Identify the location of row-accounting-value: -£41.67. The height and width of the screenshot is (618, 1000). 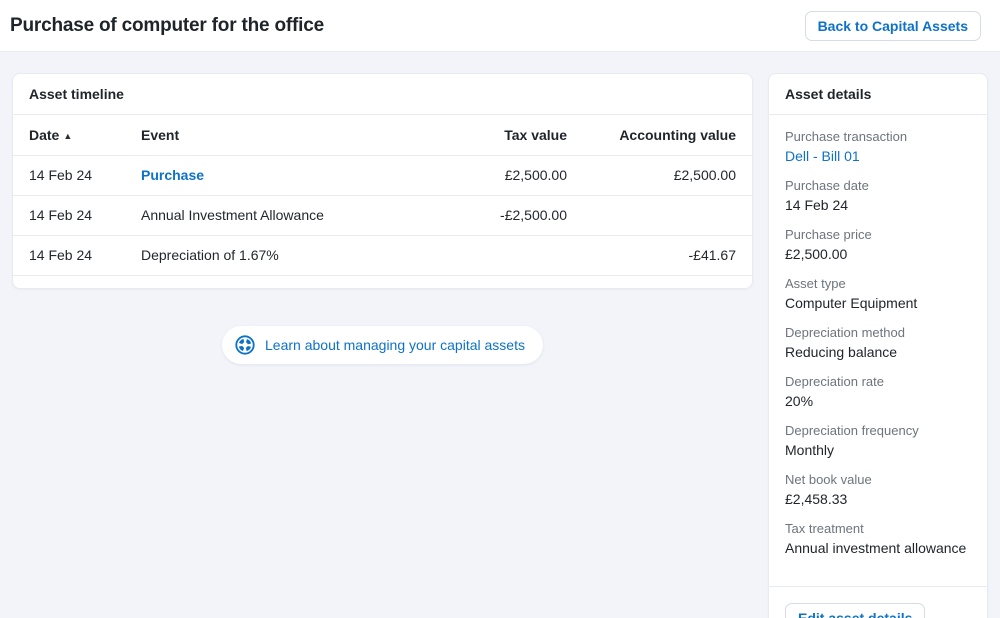
(659, 255).